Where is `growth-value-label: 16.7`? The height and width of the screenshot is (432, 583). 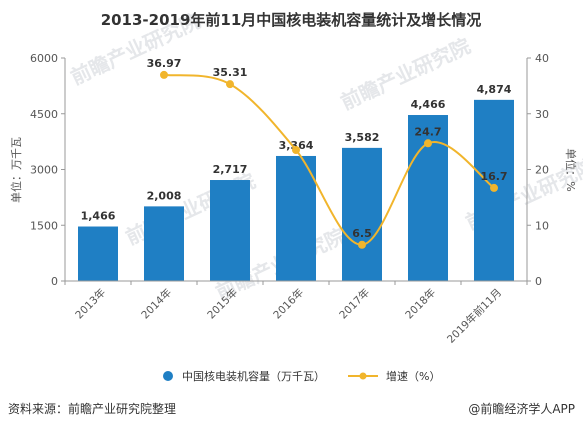 growth-value-label: 16.7 is located at coordinates (493, 176).